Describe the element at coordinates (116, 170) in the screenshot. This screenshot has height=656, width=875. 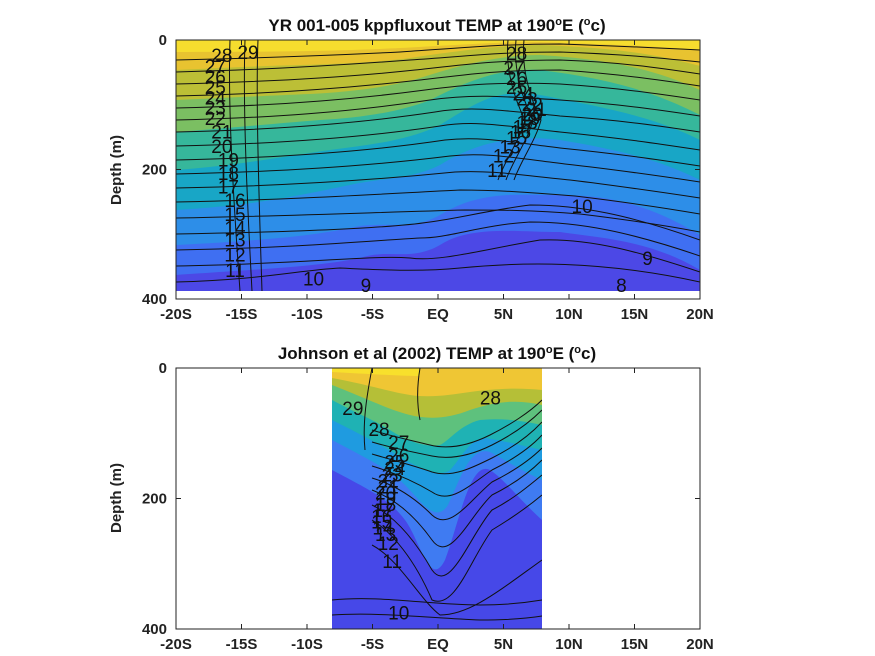
I see `top-y-axis-label: Depth (m)` at that location.